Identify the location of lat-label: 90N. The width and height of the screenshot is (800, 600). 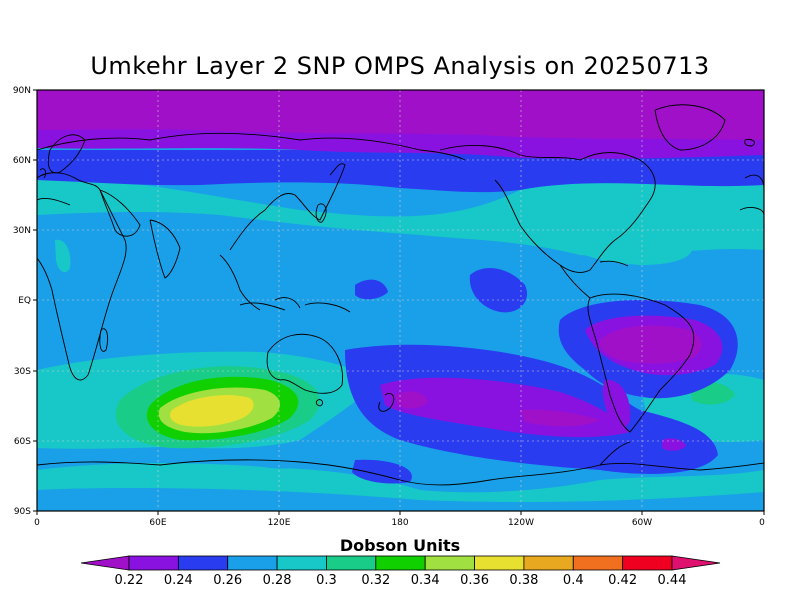
(22, 91).